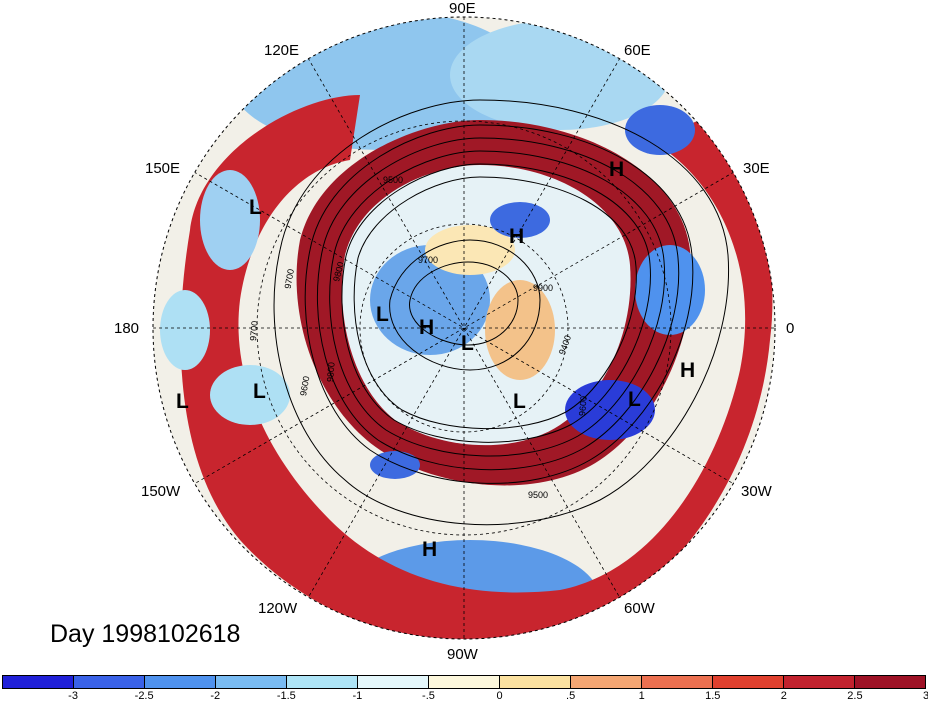  Describe the element at coordinates (571, 696) in the screenshot. I see `colorbar-tick-label: .5` at that location.